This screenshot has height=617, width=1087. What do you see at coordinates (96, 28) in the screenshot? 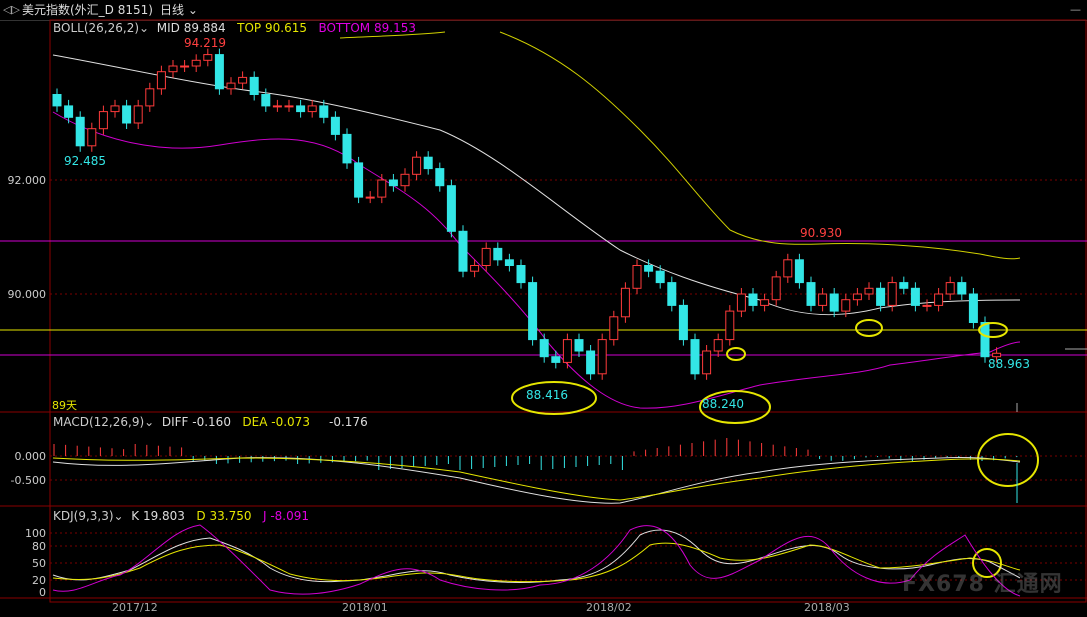
I see `boll-name: BOLL(26,26,2)` at bounding box center [96, 28].